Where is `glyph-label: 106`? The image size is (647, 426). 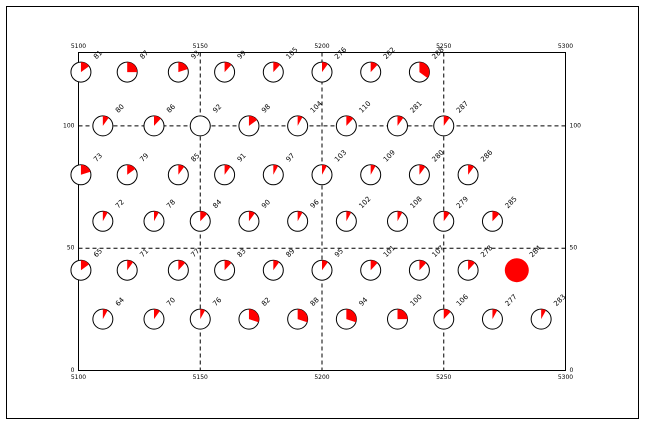
glyph-label: 106 is located at coordinates (462, 299).